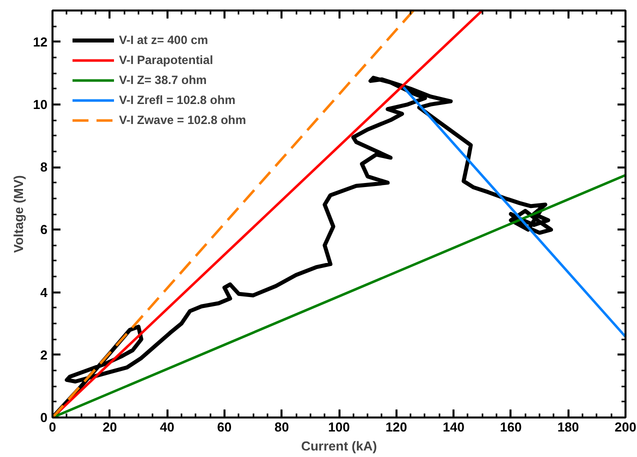 The image size is (637, 457). Describe the element at coordinates (44, 167) in the screenshot. I see `y-tick-label: 8` at that location.